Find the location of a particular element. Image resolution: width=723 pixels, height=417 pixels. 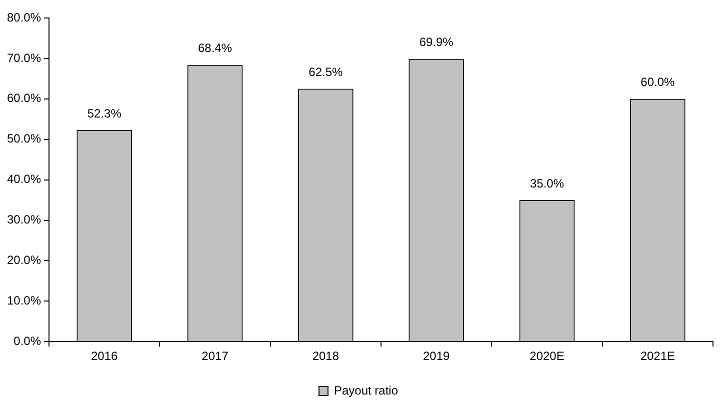

data-label: 52.3% is located at coordinates (104, 113).